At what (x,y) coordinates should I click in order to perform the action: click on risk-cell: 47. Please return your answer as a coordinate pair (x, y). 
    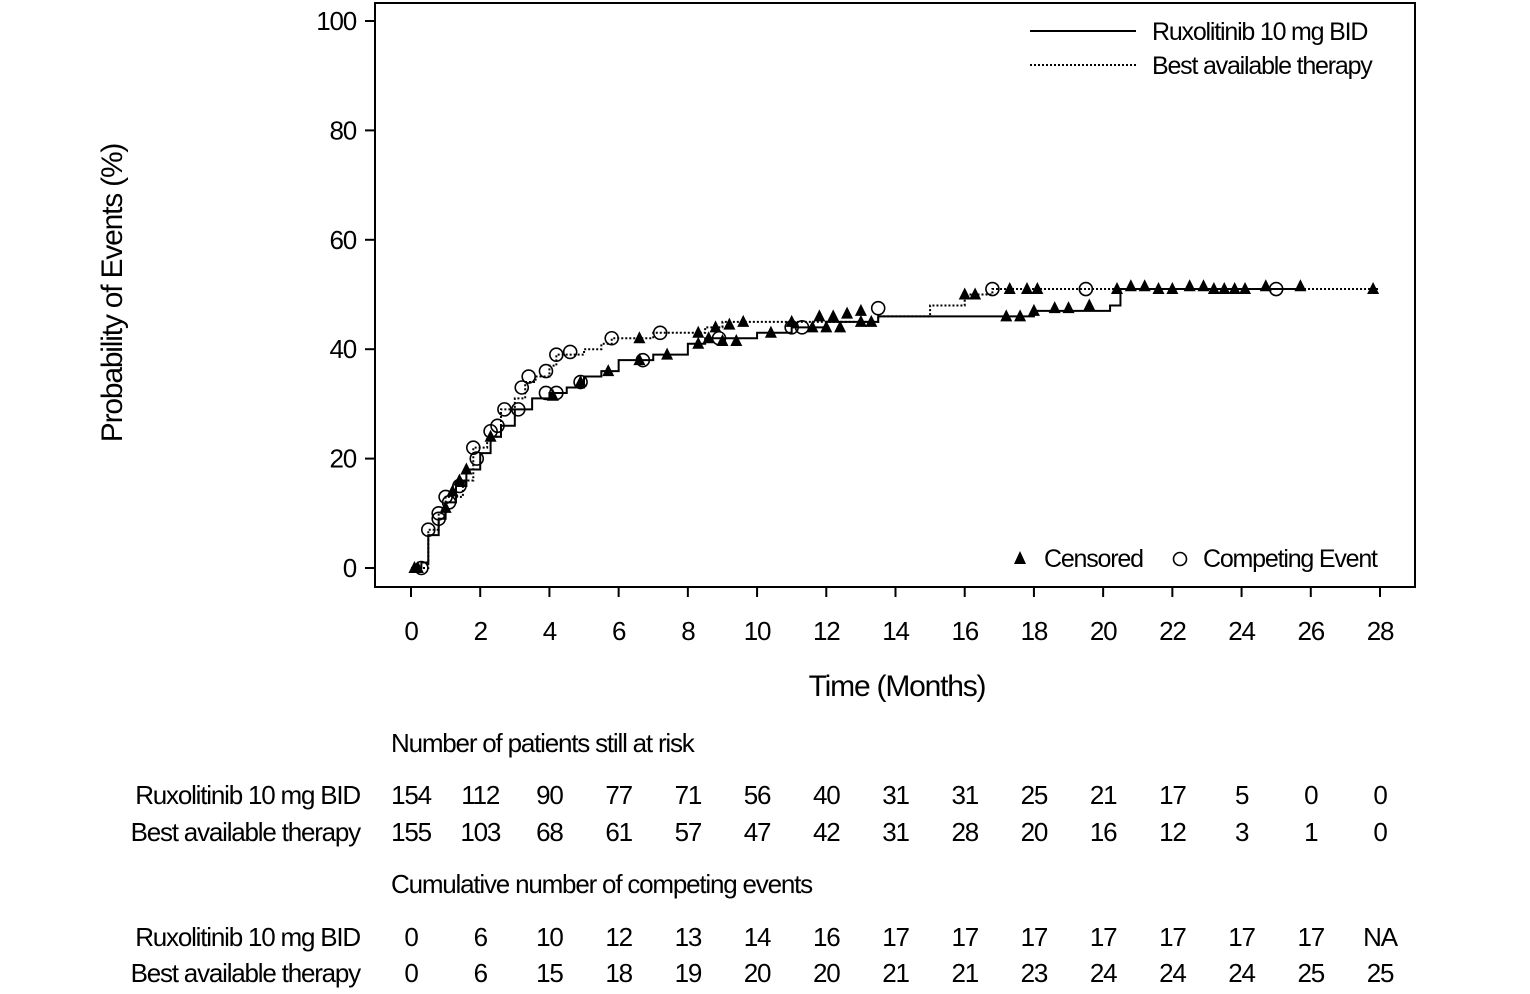
    Looking at the image, I should click on (757, 832).